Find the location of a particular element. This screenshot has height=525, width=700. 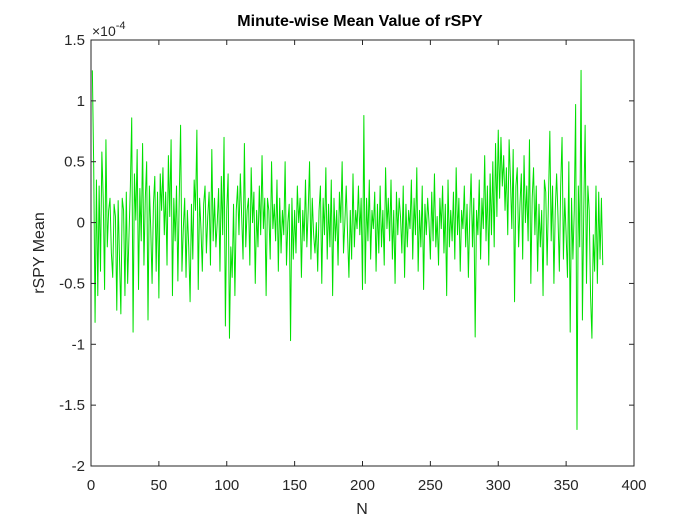

y-tick-label: 0 is located at coordinates (81, 223).